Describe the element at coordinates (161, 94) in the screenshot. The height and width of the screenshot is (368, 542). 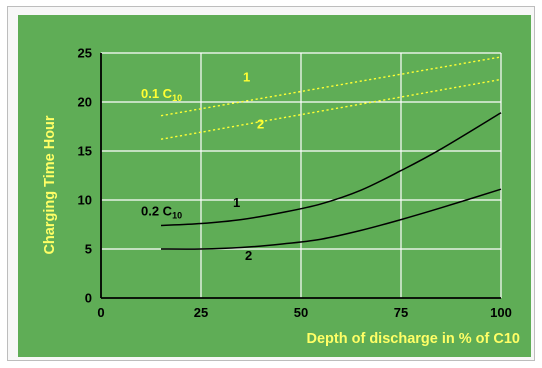
I see `rate-label-1: 0.1 C10` at that location.